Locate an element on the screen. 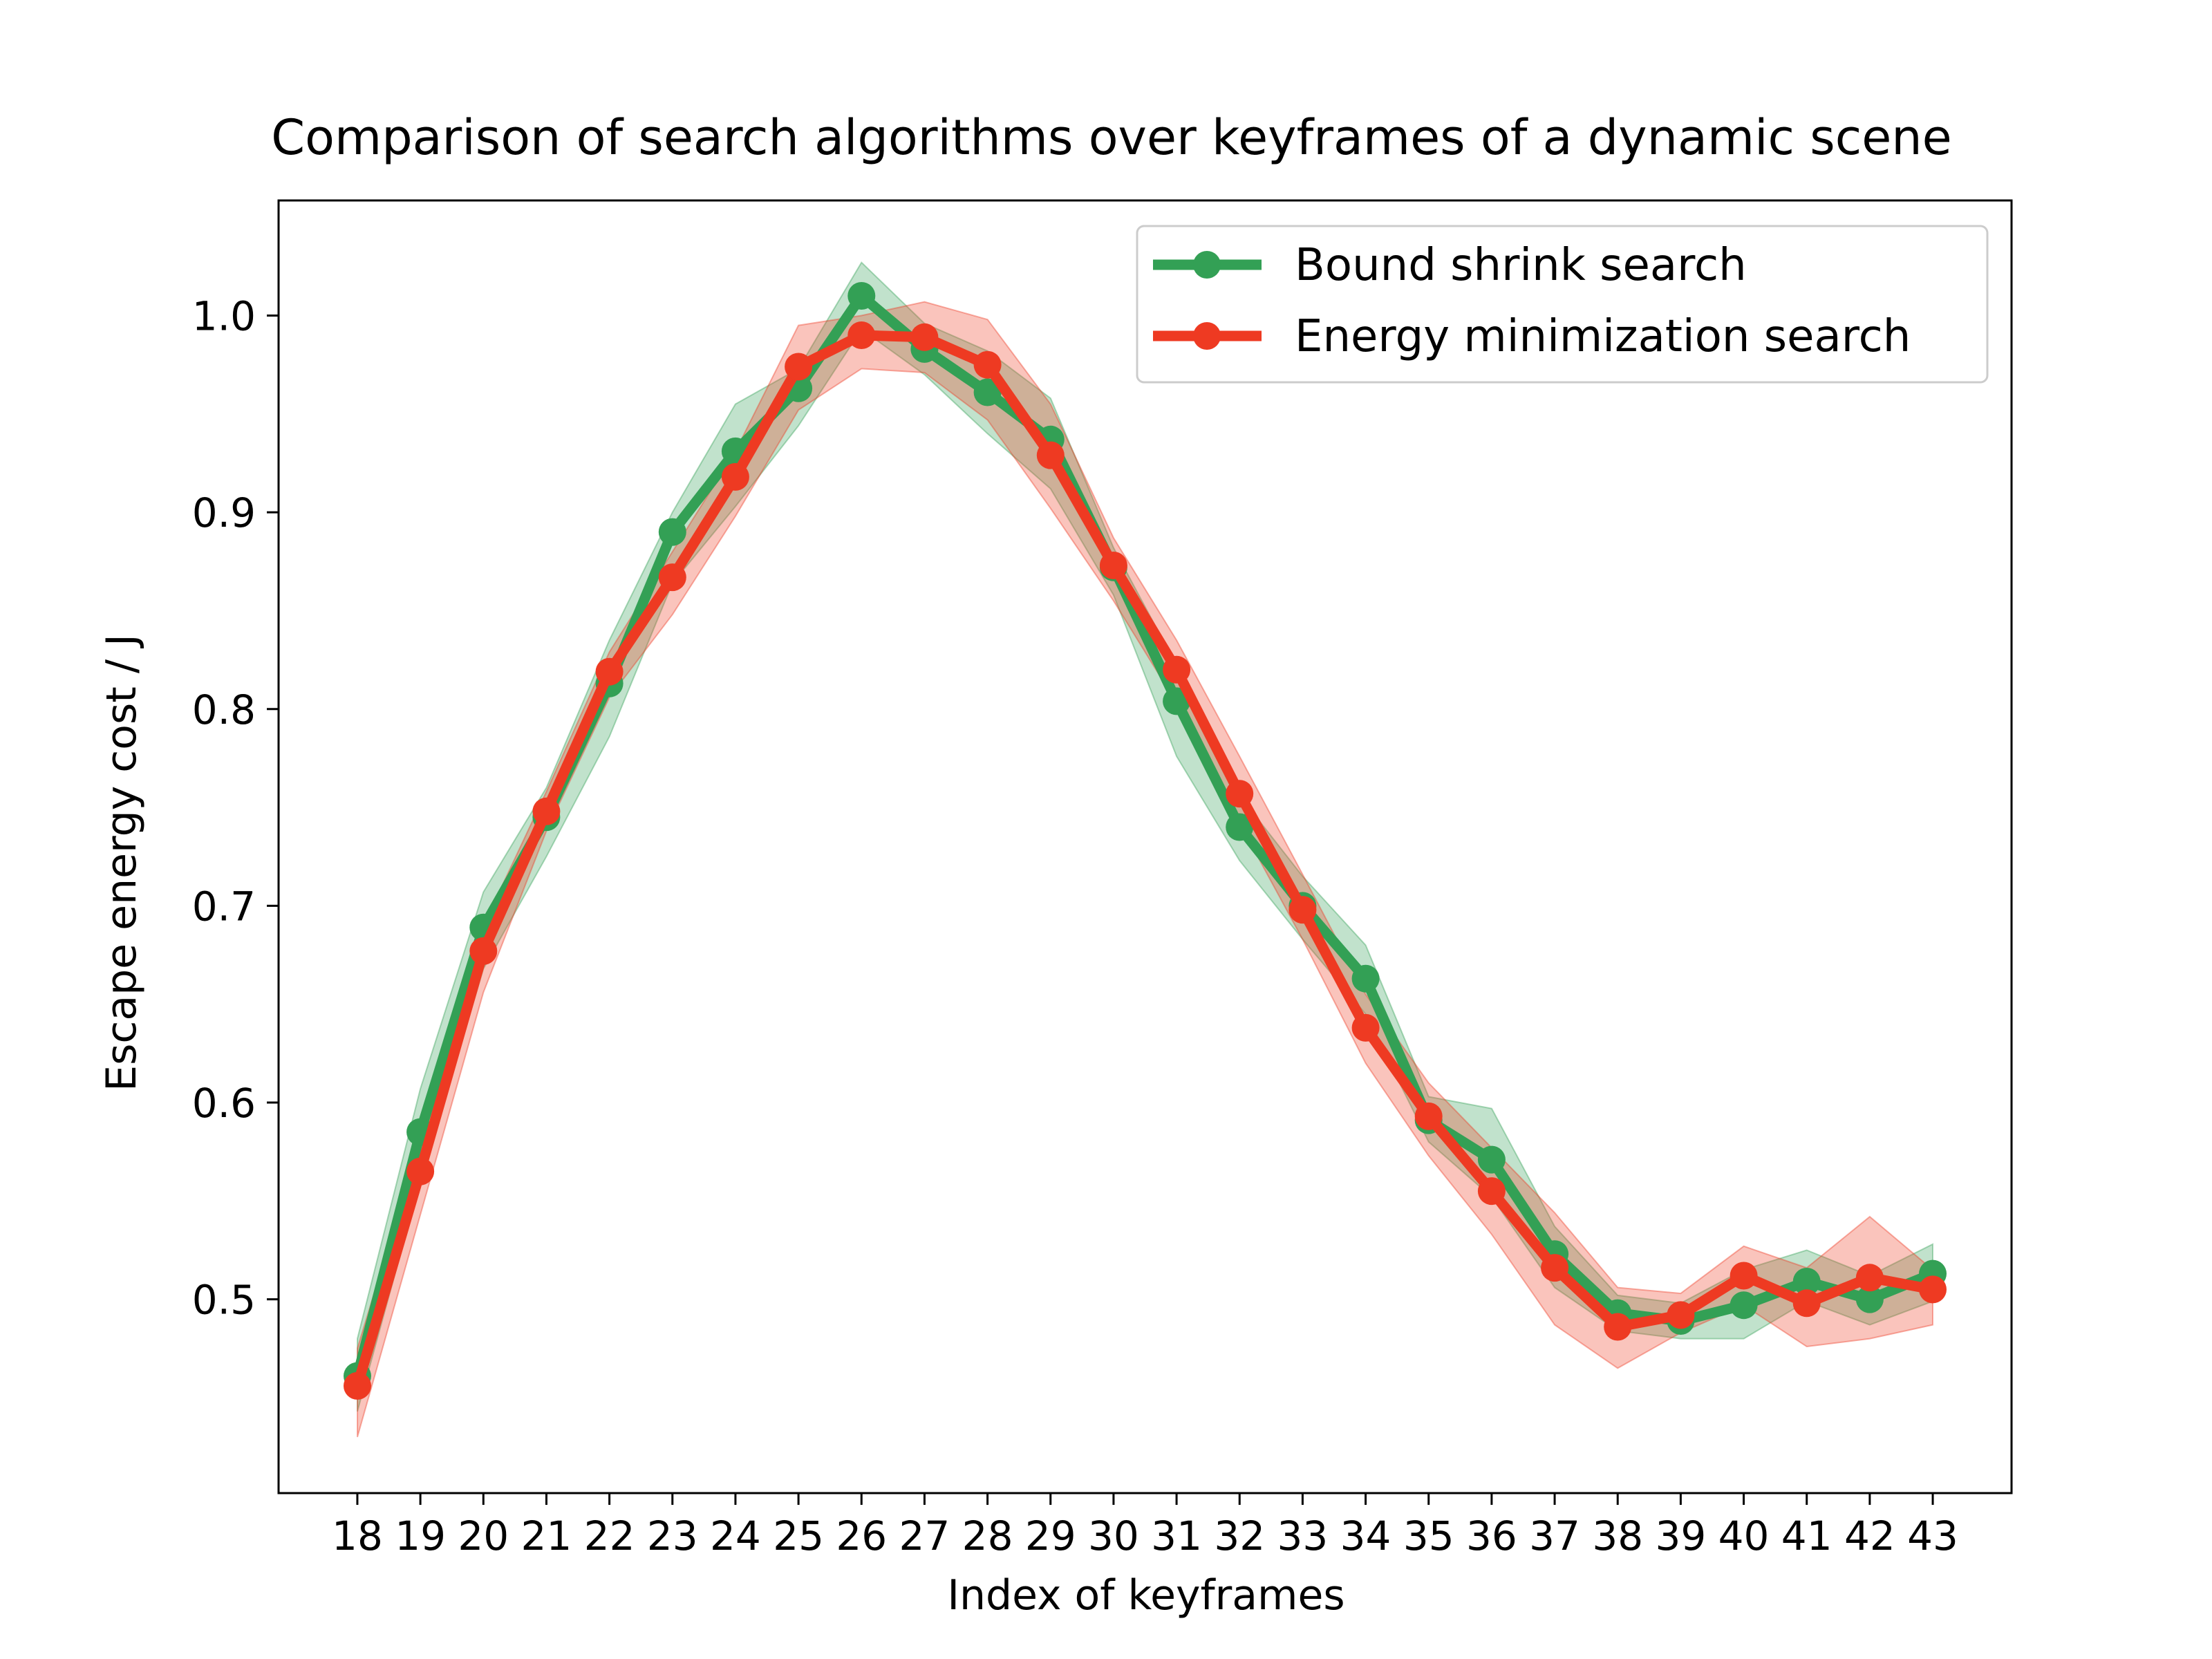  x-tick-label: 36 is located at coordinates (1492, 1535).